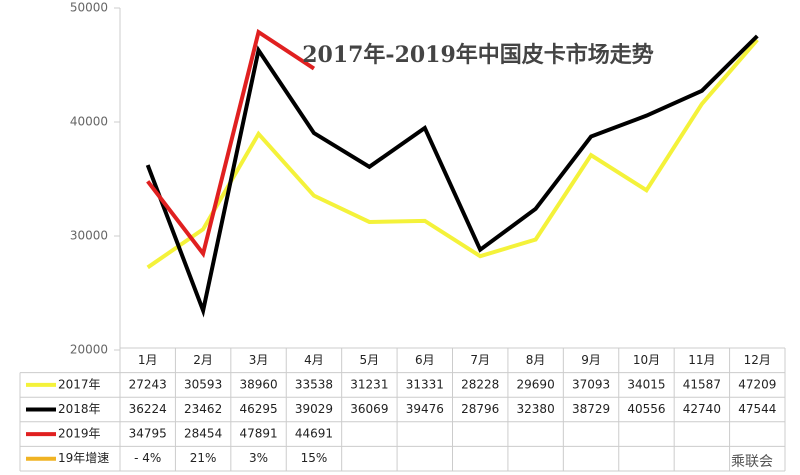  Describe the element at coordinates (536, 409) in the screenshot. I see `table-cell: 32380` at that location.